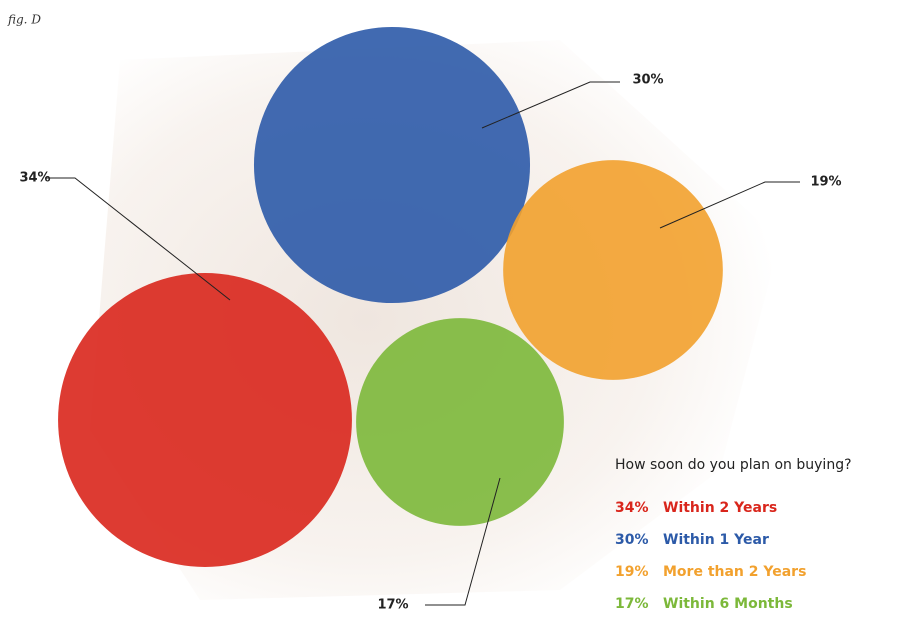  What do you see at coordinates (733, 465) in the screenshot?
I see `legend-title: How soon do you plan on buying?` at bounding box center [733, 465].